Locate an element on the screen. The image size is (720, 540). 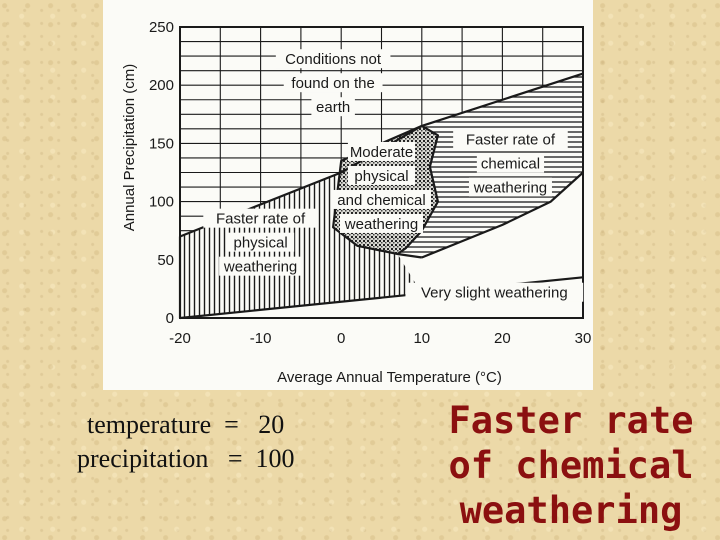
region-slight-blank is located at coordinates (490, 233).